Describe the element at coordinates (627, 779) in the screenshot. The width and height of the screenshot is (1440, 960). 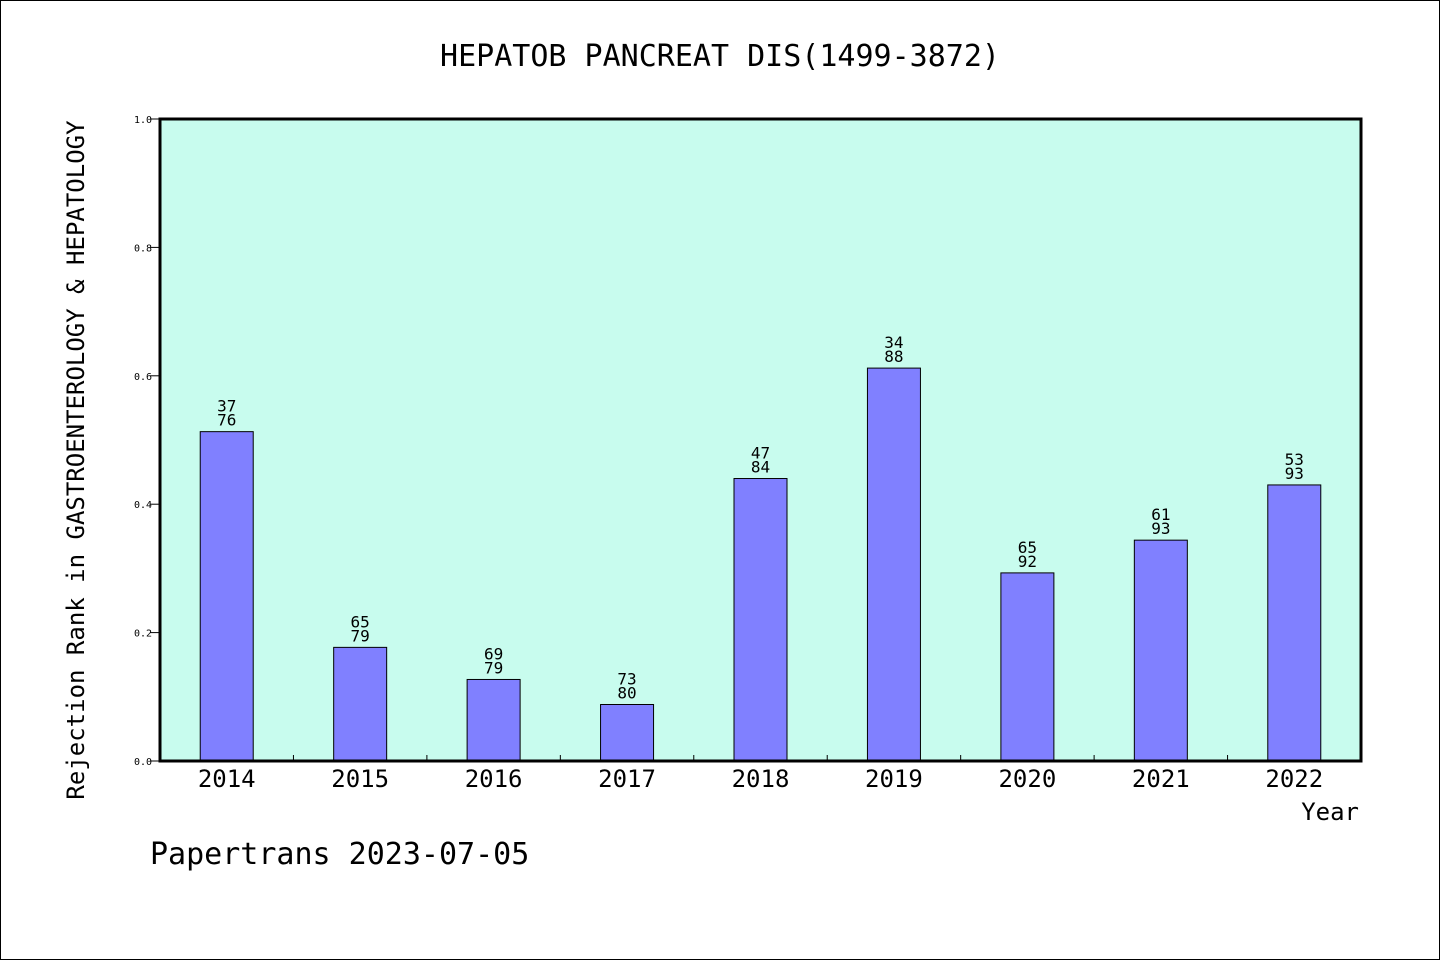
I see `x-tick-label: 2017` at that location.